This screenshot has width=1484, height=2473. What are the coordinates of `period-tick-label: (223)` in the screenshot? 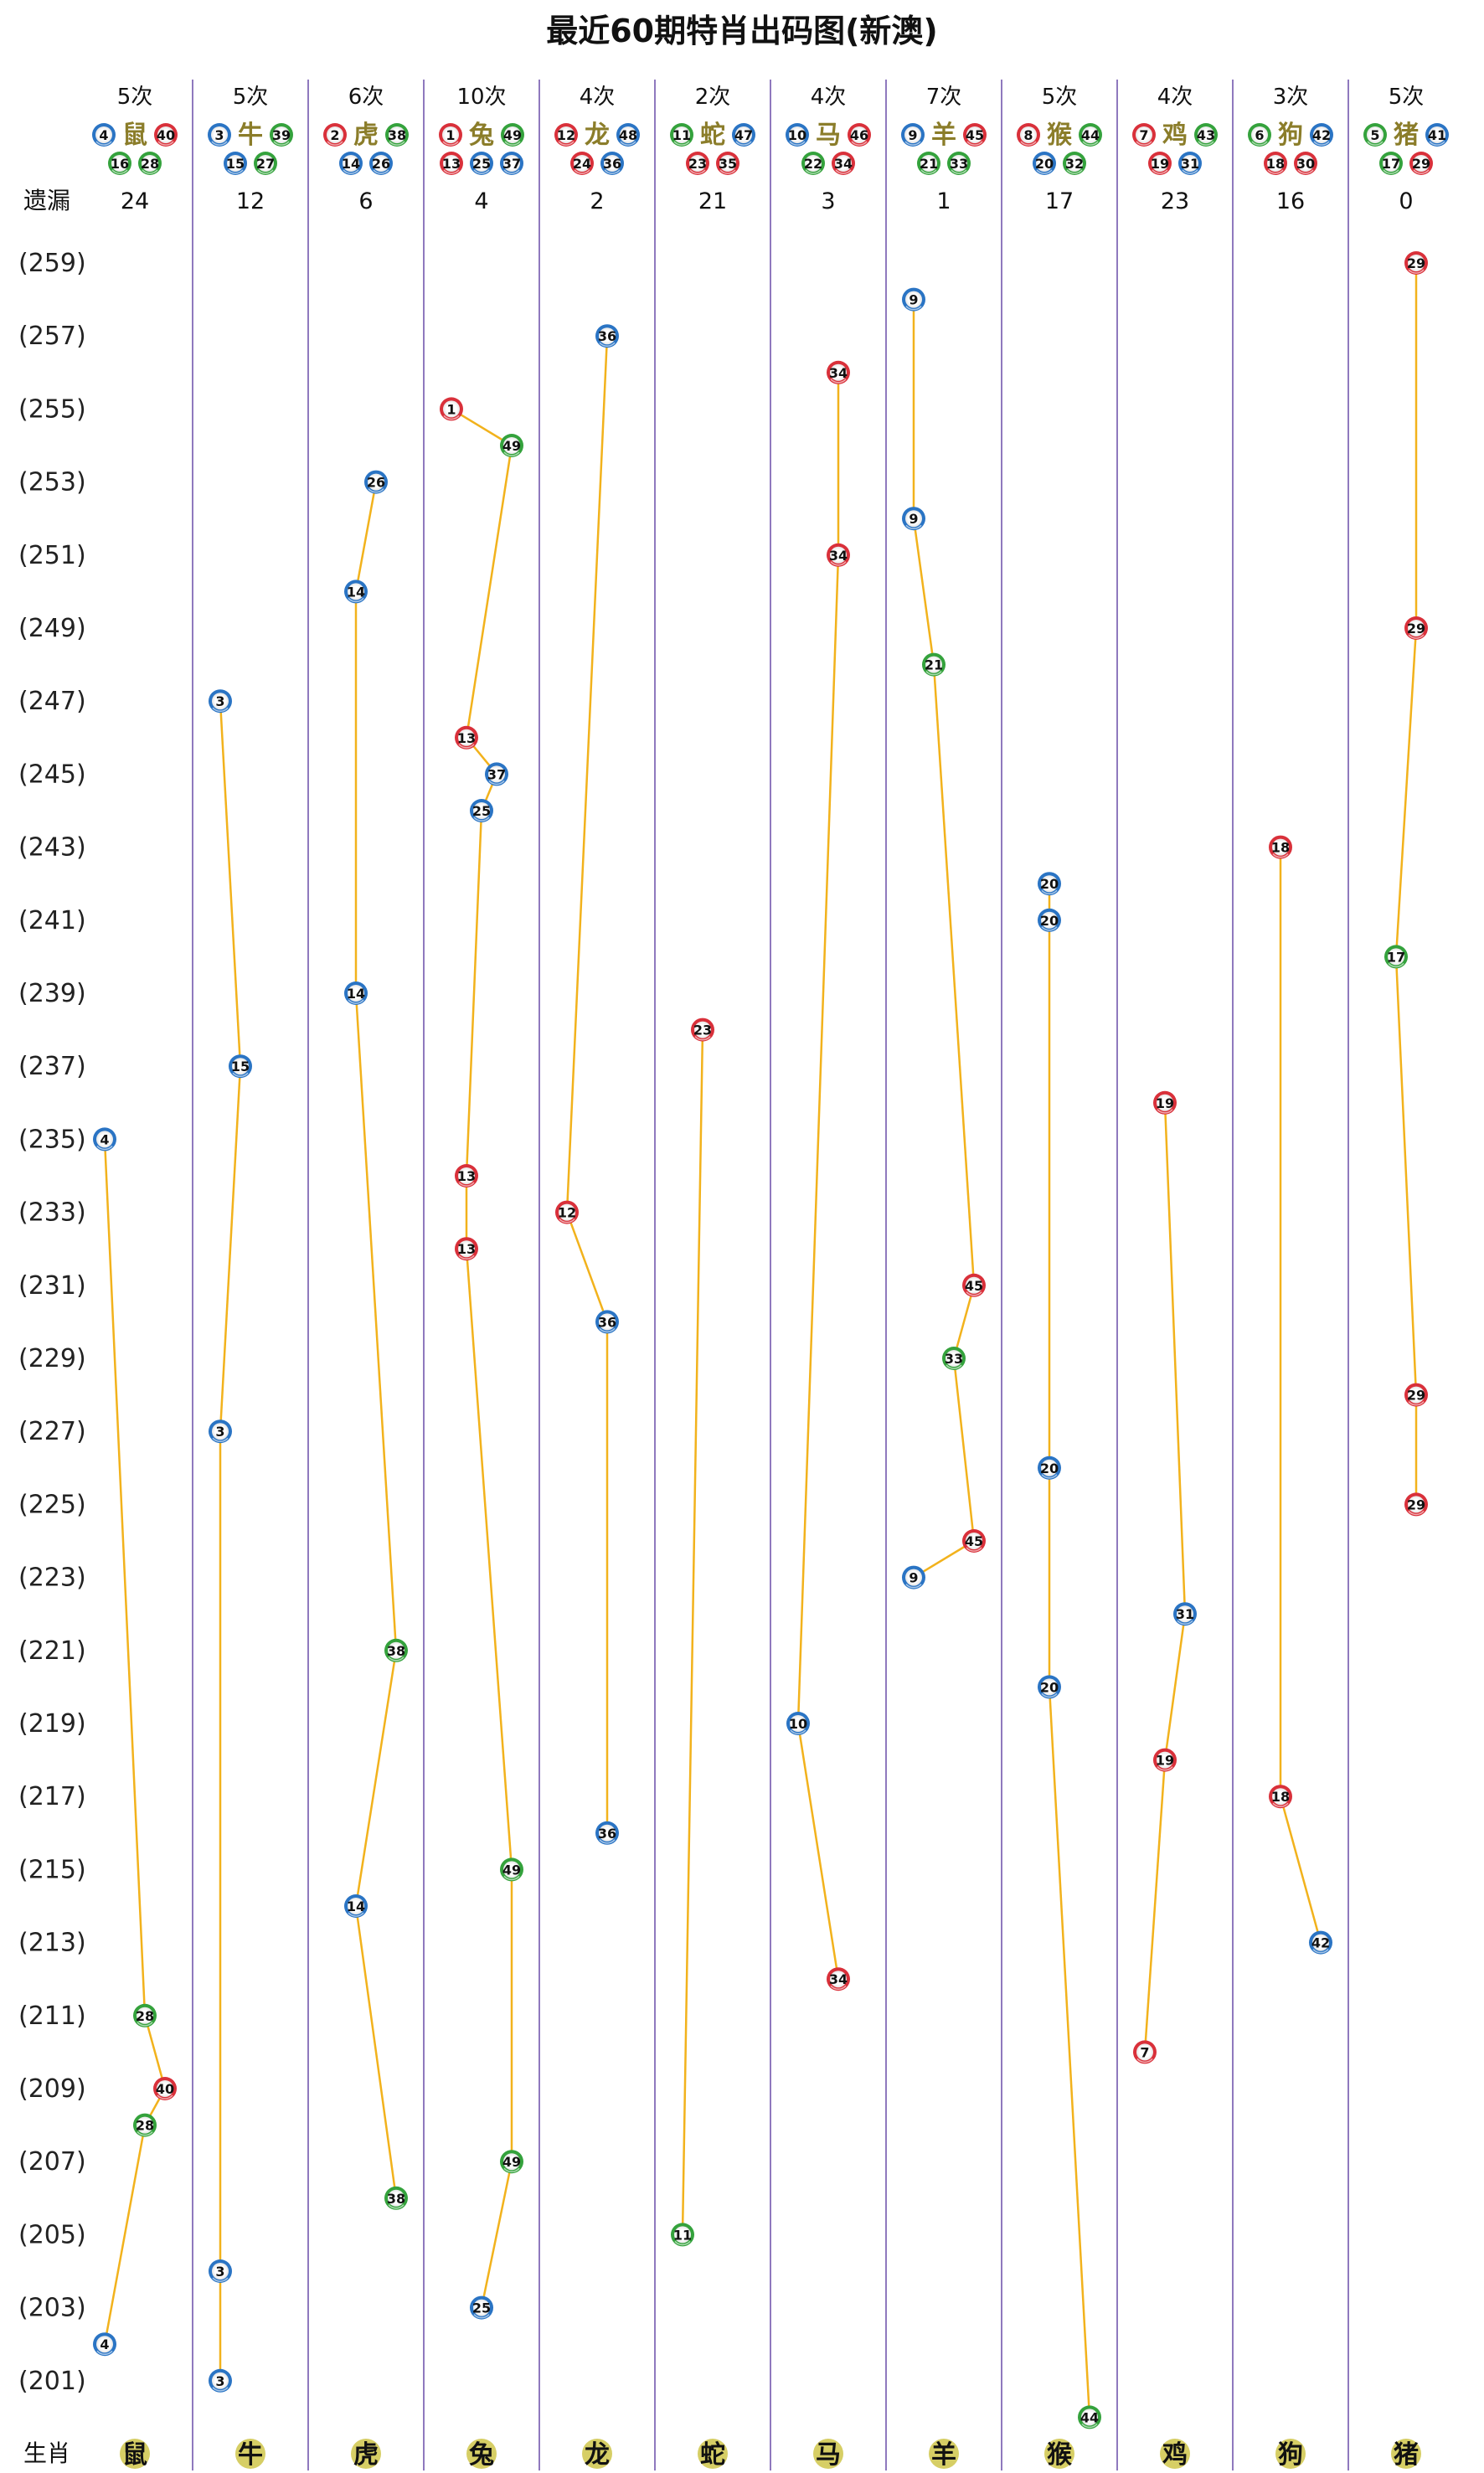 It's located at (52, 1578).